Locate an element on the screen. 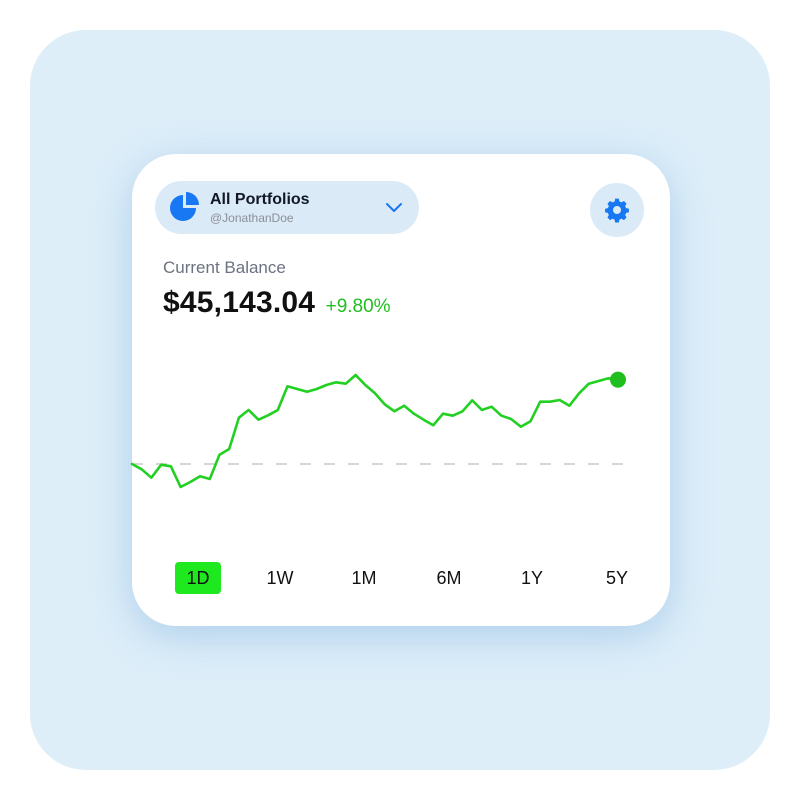  range-5y-button: 5Y is located at coordinates (617, 578).